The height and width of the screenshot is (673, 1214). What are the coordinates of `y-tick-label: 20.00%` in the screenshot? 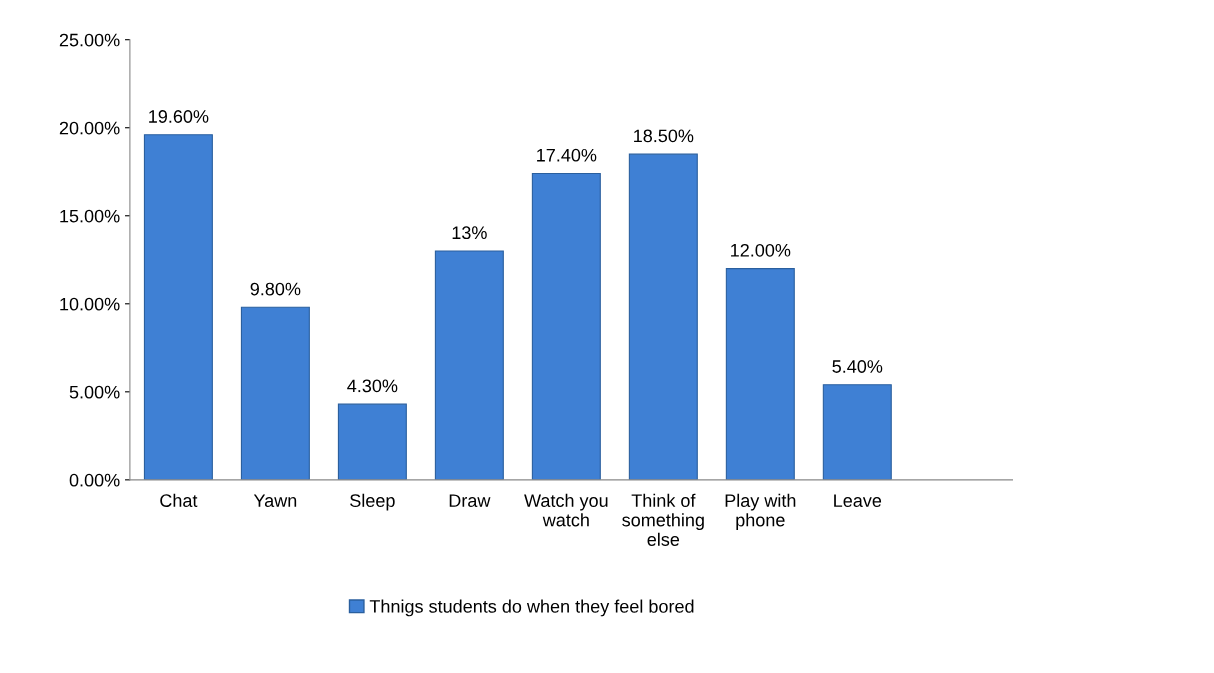 It's located at (89, 128).